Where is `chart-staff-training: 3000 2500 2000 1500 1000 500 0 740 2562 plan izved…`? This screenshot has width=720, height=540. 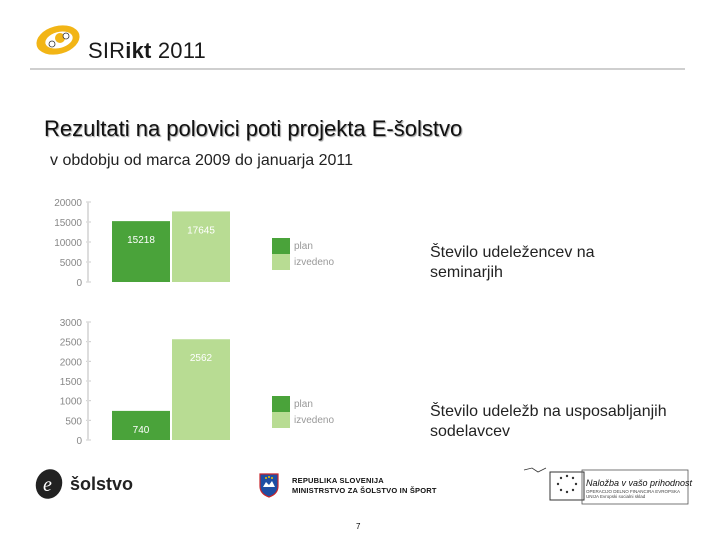 chart-staff-training: 3000 2500 2000 1500 1000 500 0 740 2562 plan izved… is located at coordinates (197, 382).